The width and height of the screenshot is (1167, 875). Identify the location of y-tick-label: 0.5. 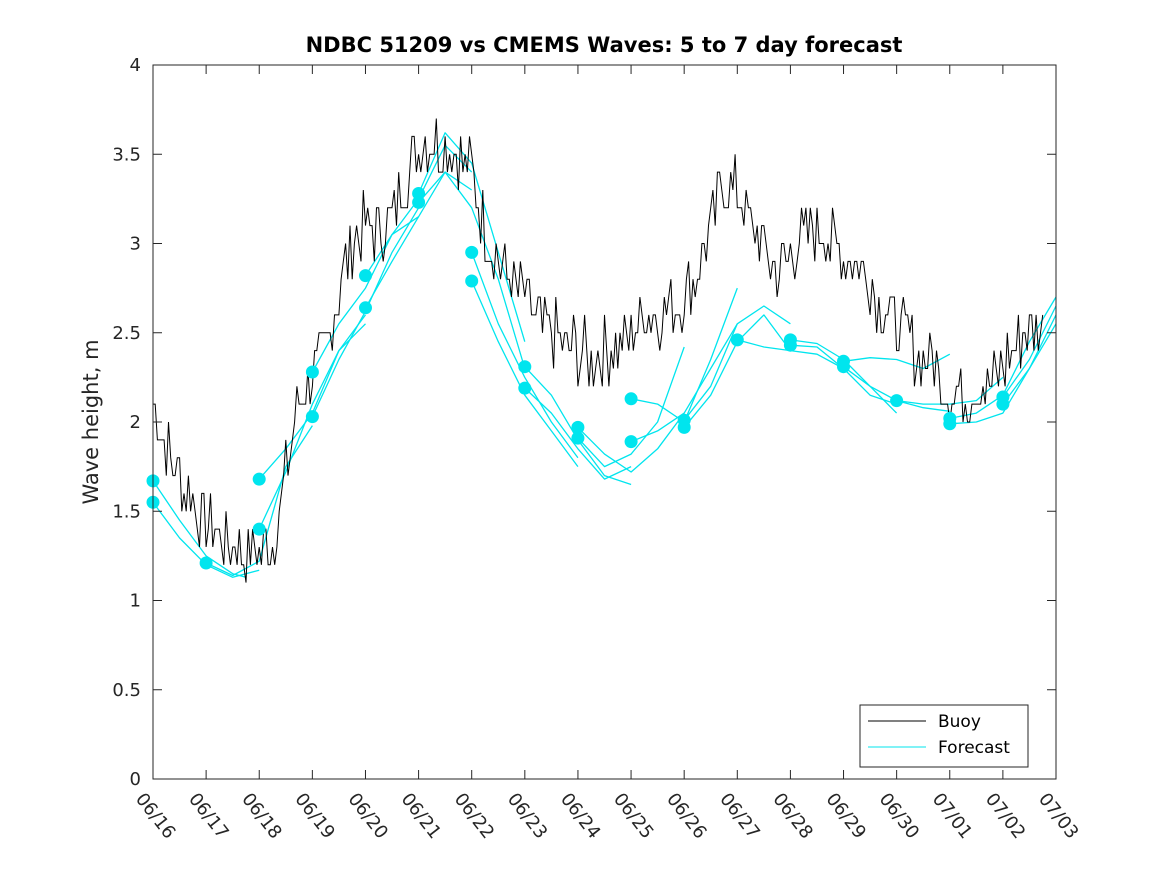
(126, 690).